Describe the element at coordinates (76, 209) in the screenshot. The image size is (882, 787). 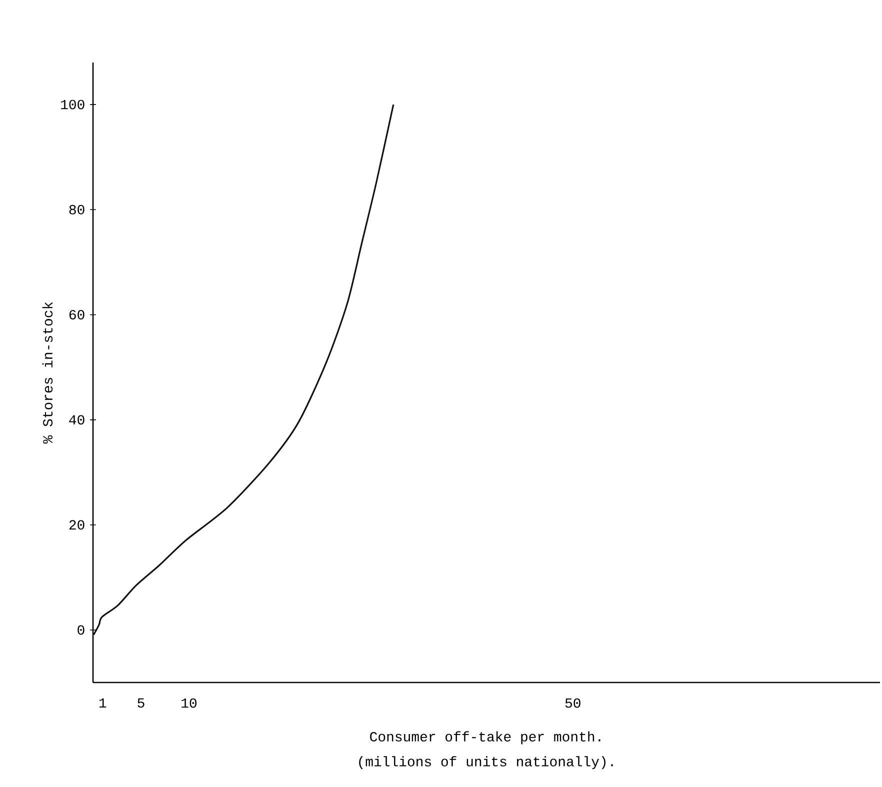
I see `y-tick-label: 80` at that location.